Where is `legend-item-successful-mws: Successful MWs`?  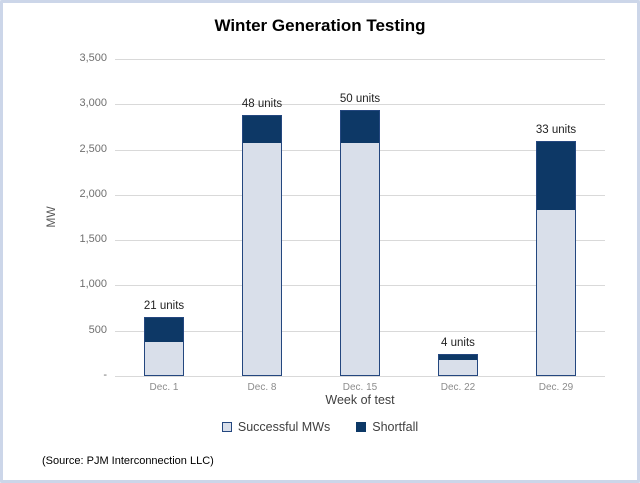
legend-item-successful-mws: Successful MWs is located at coordinates (276, 427).